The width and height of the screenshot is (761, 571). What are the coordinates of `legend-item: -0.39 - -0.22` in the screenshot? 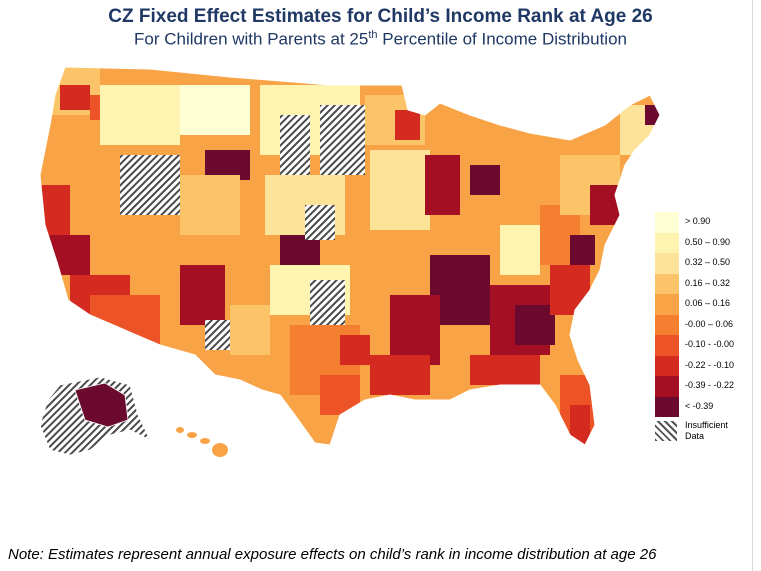 It's located at (705, 386).